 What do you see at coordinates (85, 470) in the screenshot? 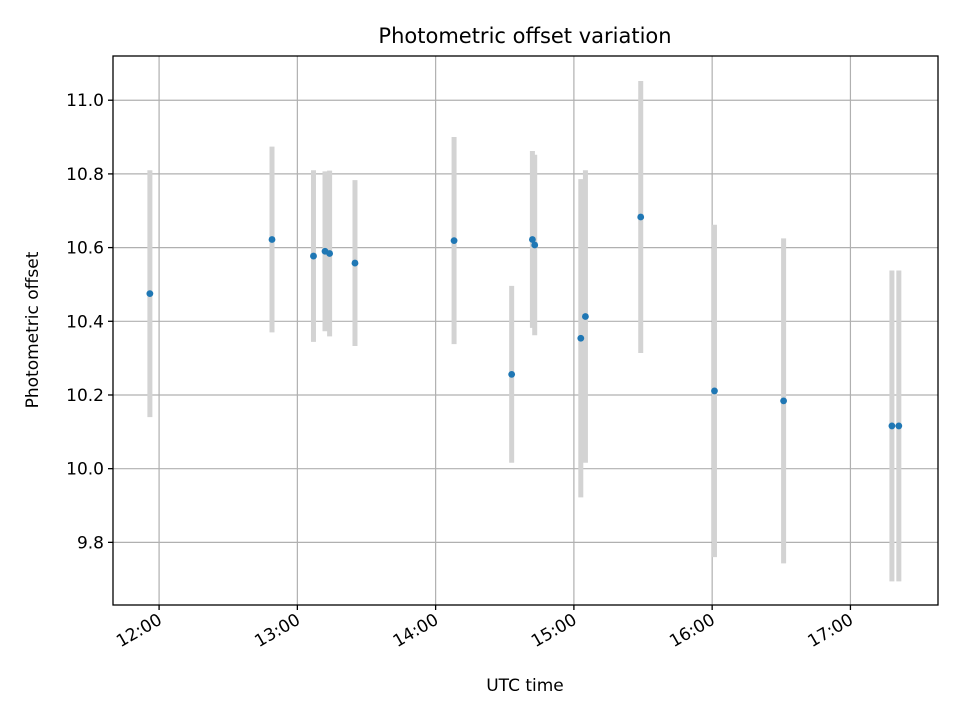
I see `y-tick-label: 10.0` at bounding box center [85, 470].